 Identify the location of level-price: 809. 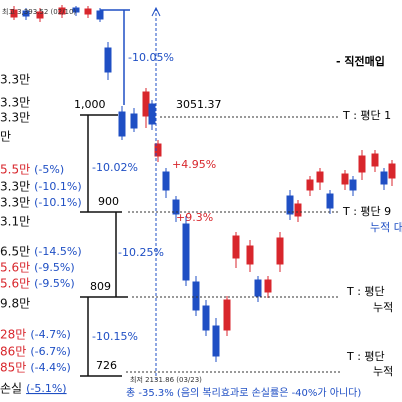
(100, 286).